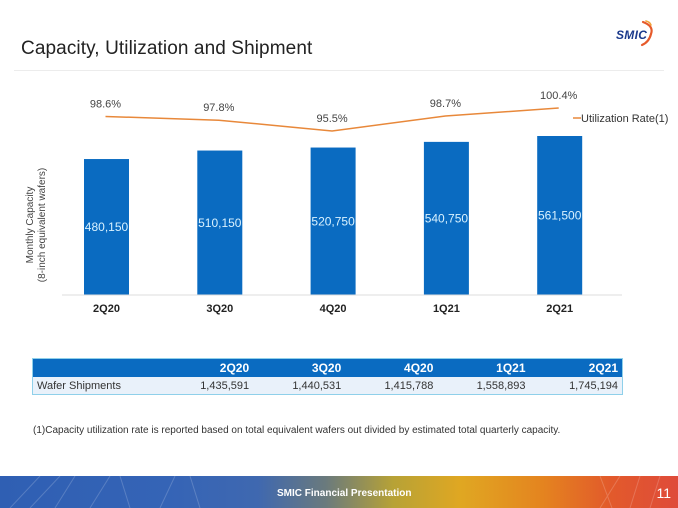 This screenshot has height=508, width=678. I want to click on utilization-label: 95.5%, so click(331, 119).